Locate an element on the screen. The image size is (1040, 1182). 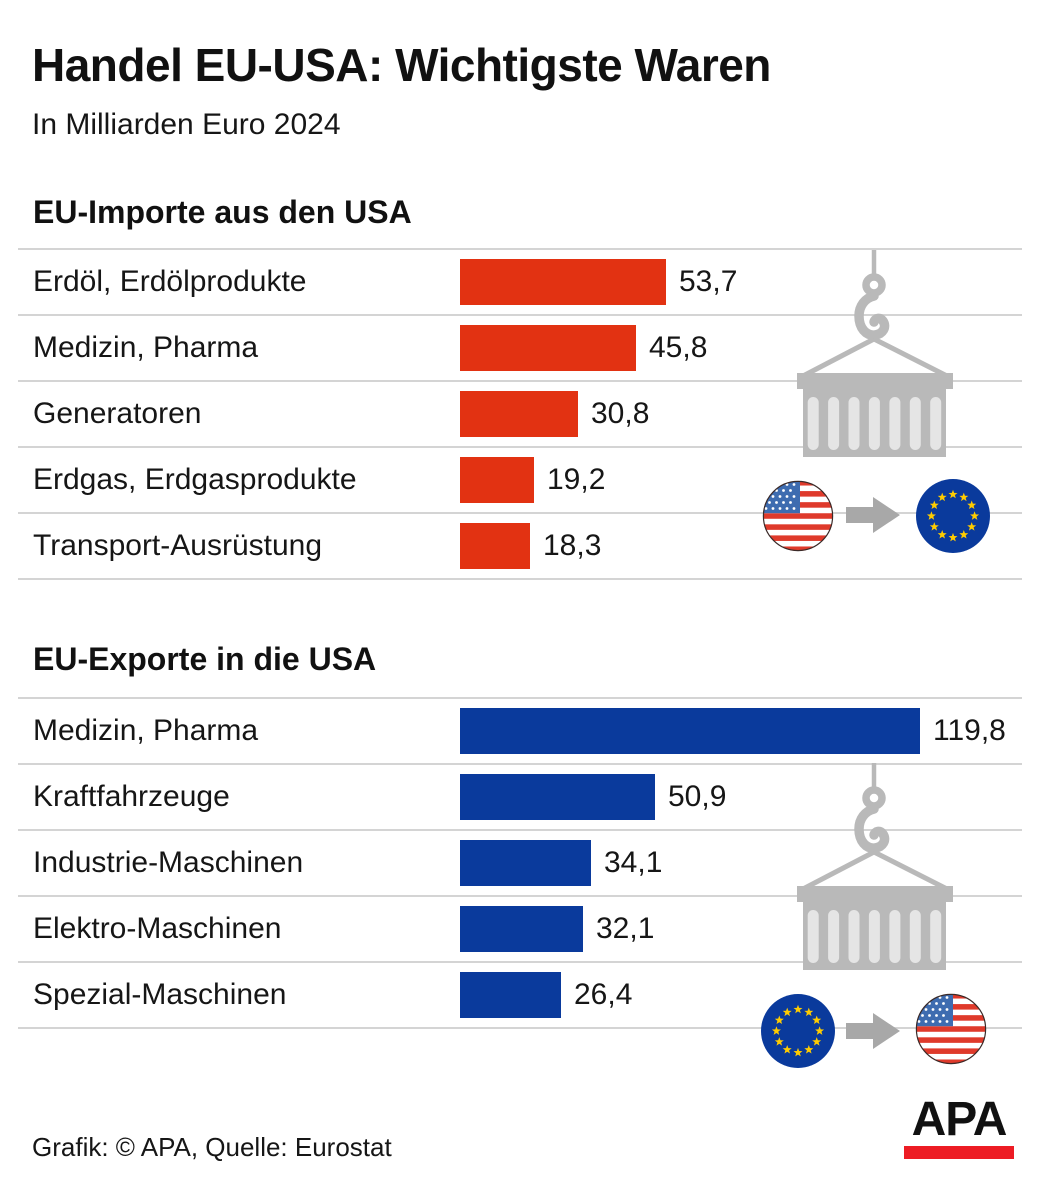
table-row: Transport-Ausrüstung 18,3 is located at coordinates (520, 545).